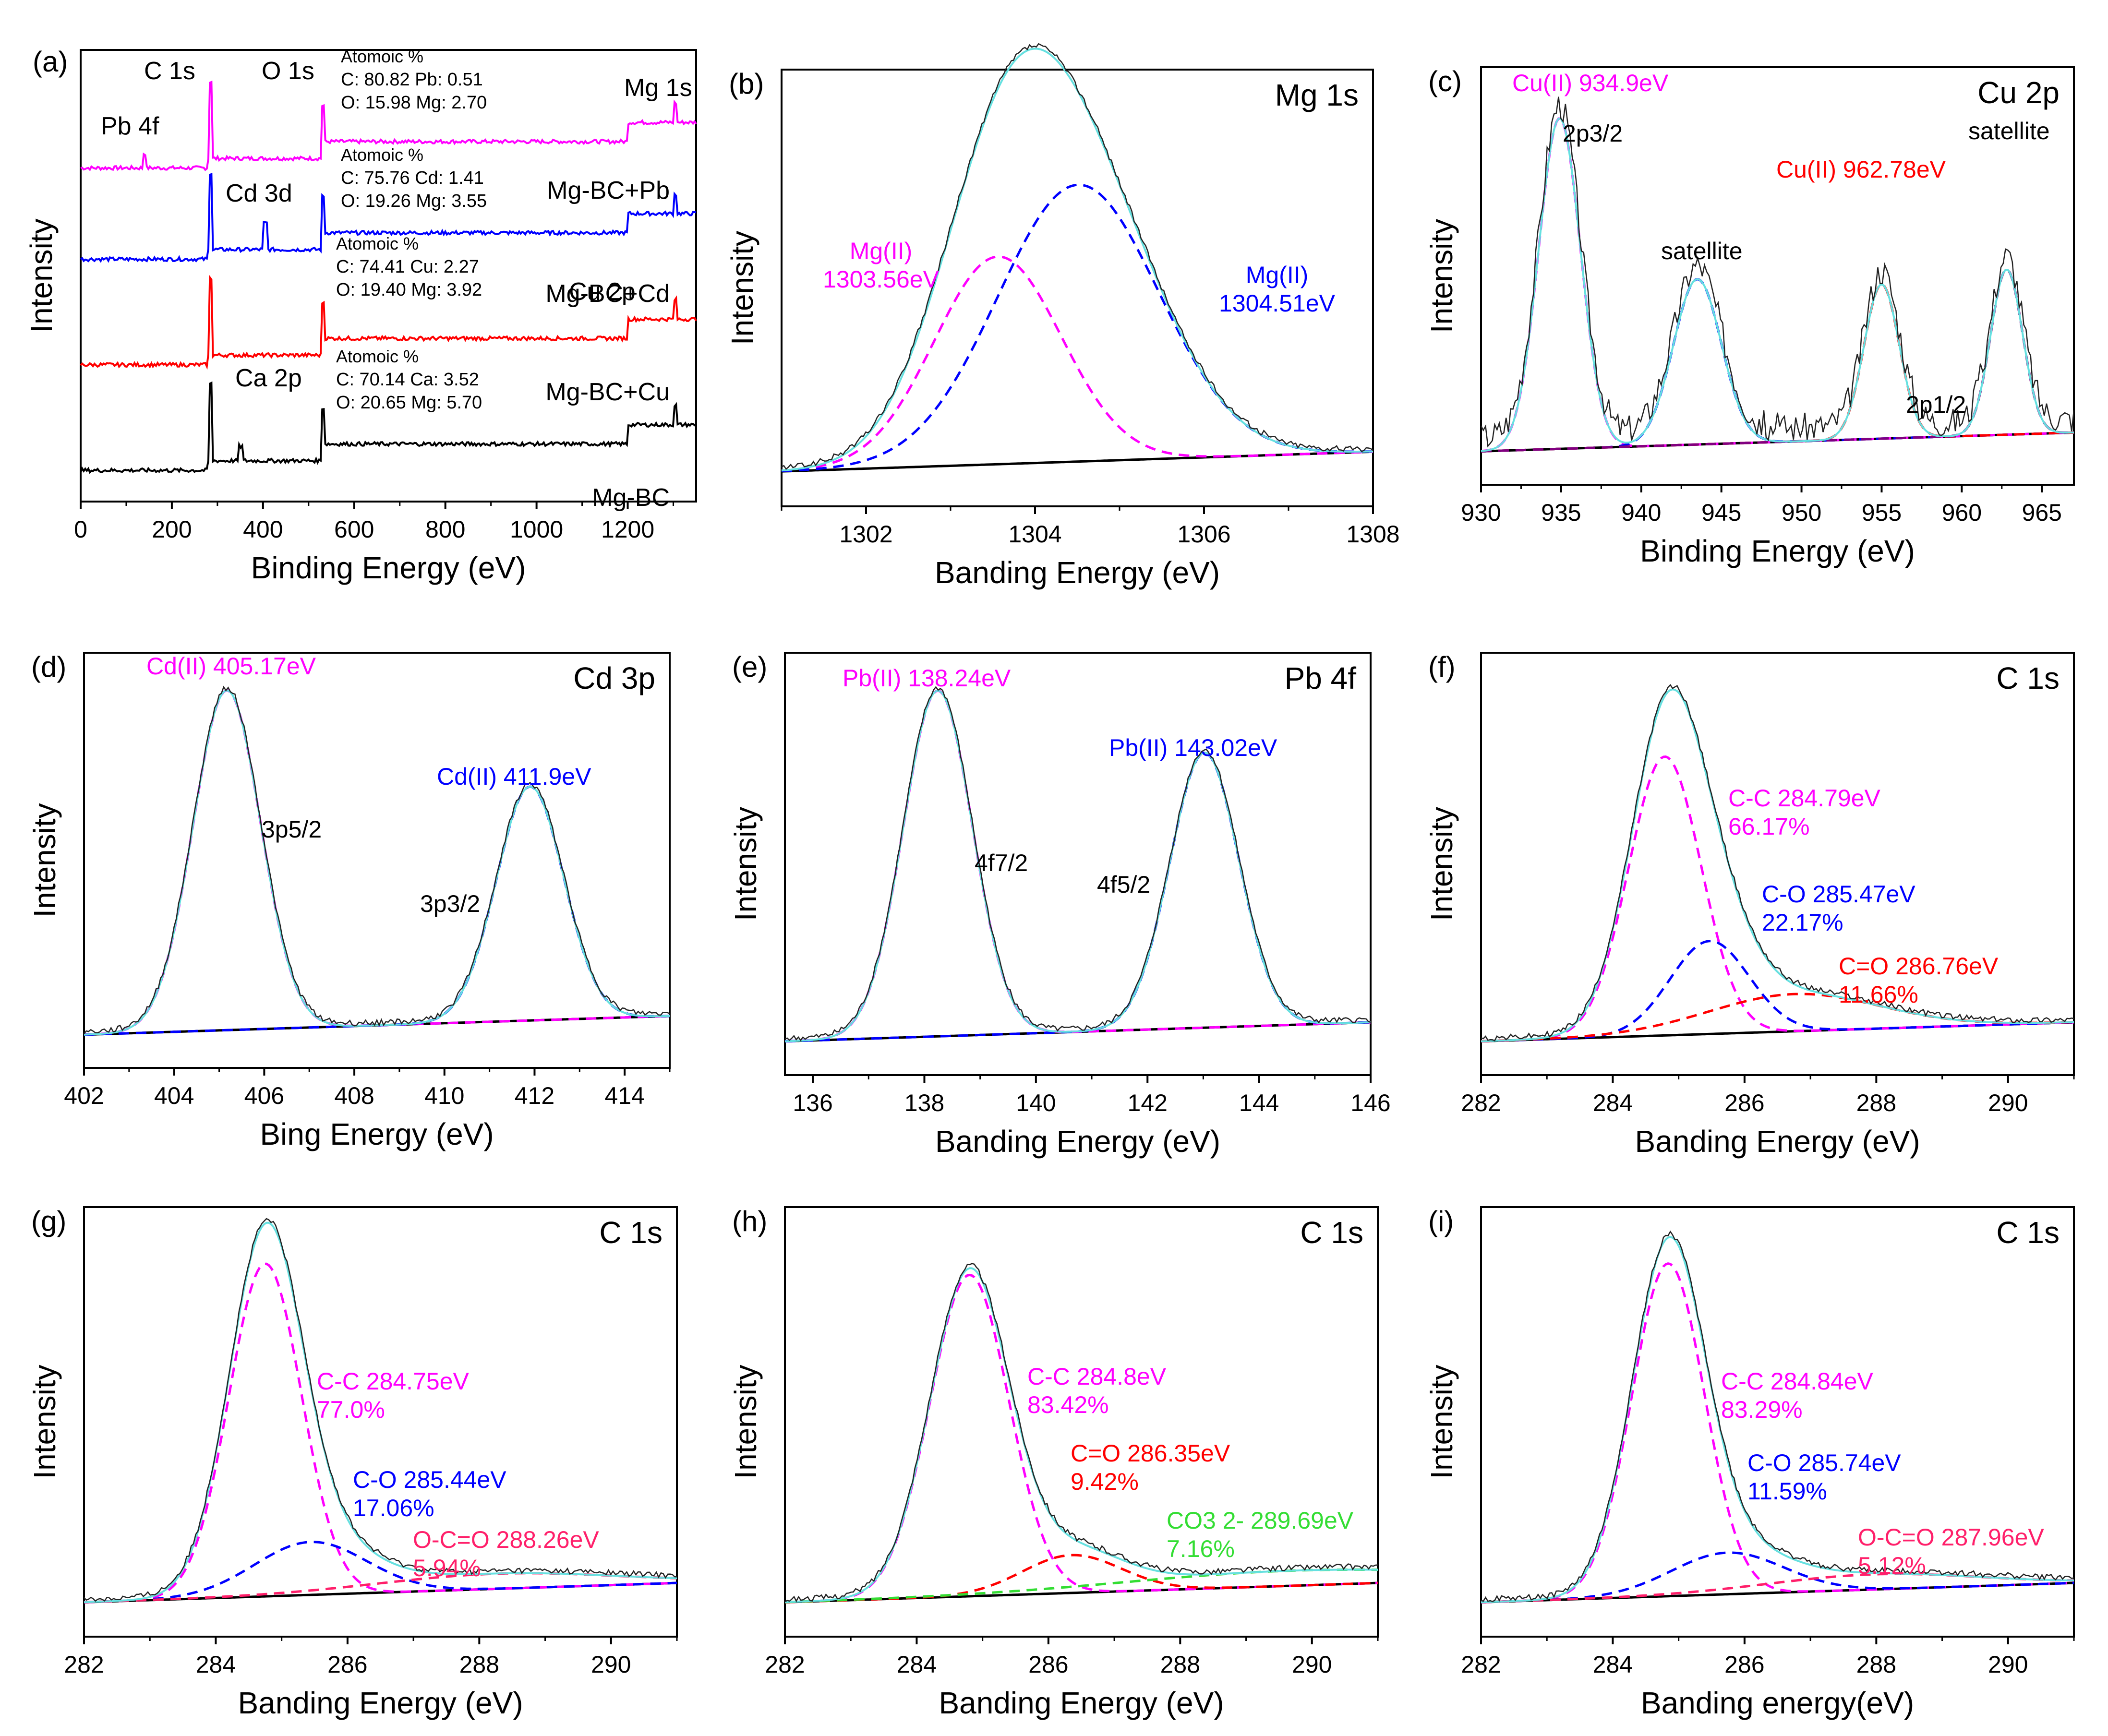 The height and width of the screenshot is (1736, 2108). What do you see at coordinates (1824, 1462) in the screenshot?
I see `label-line: C-O 285.74eV` at bounding box center [1824, 1462].